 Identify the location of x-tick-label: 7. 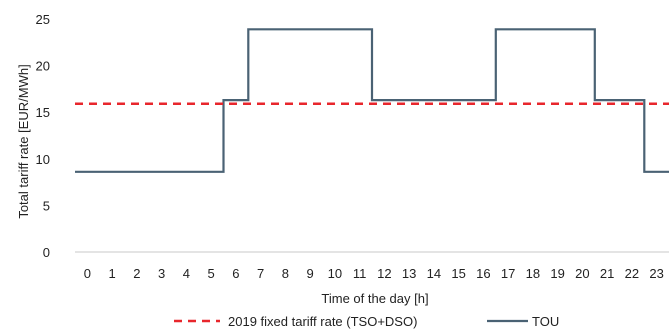
(260, 273).